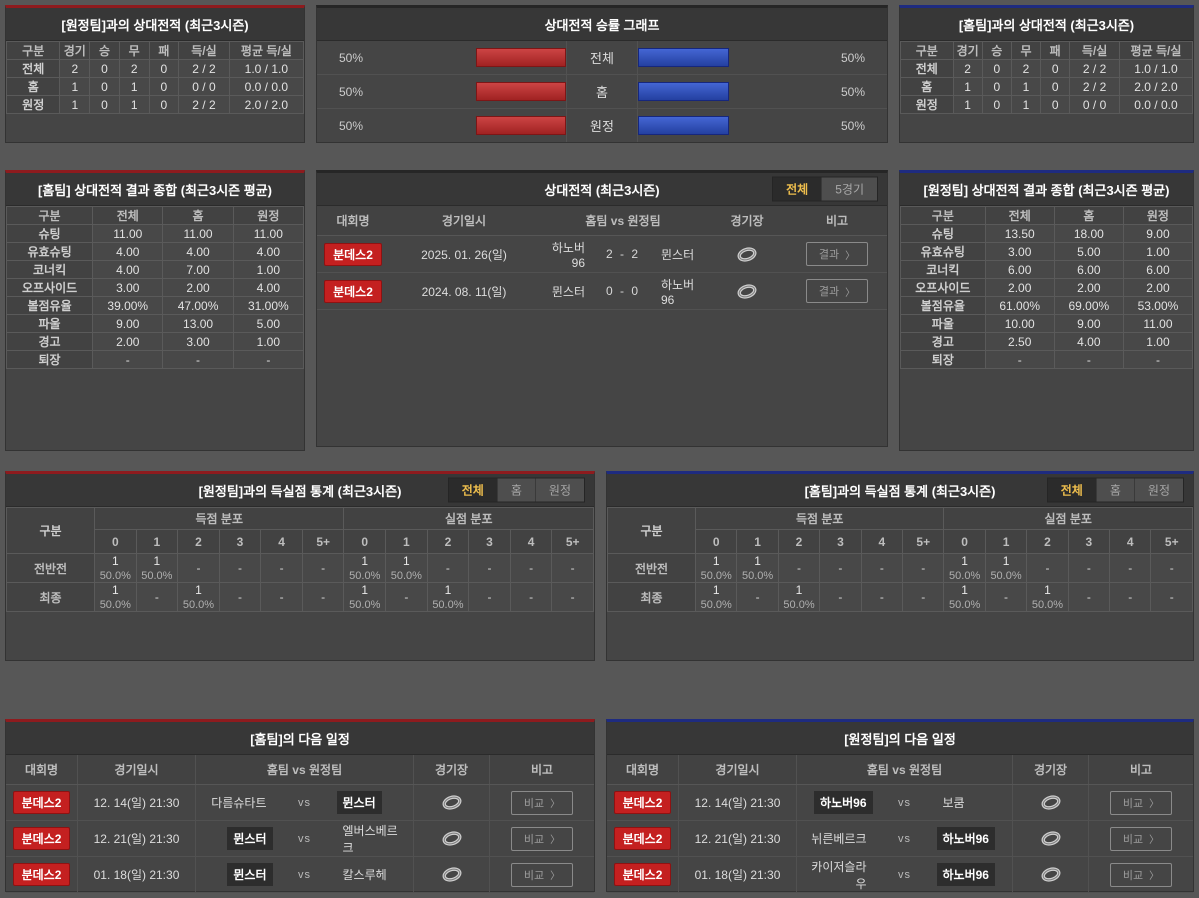  What do you see at coordinates (489, 541) in the screenshot?
I see `score-column-header: 3` at bounding box center [489, 541].